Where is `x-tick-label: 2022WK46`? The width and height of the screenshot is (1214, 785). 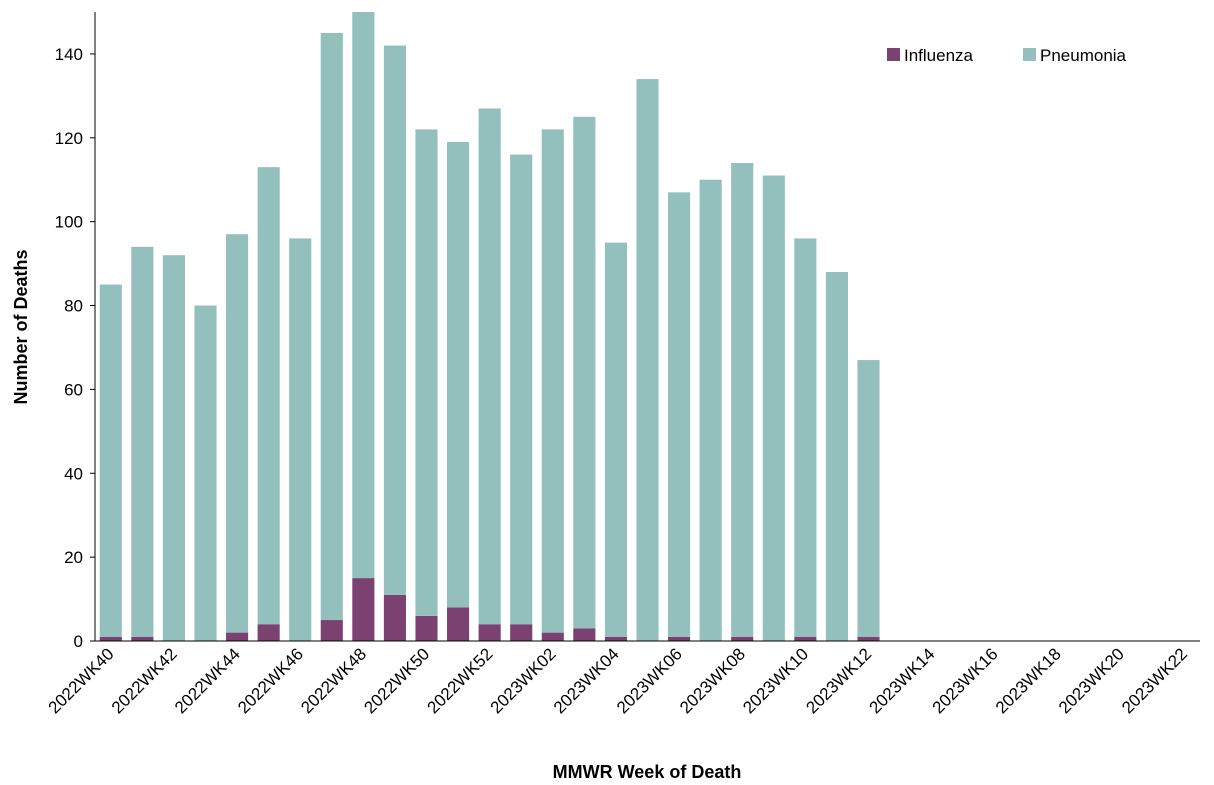 x-tick-label: 2022WK46 is located at coordinates (270, 680).